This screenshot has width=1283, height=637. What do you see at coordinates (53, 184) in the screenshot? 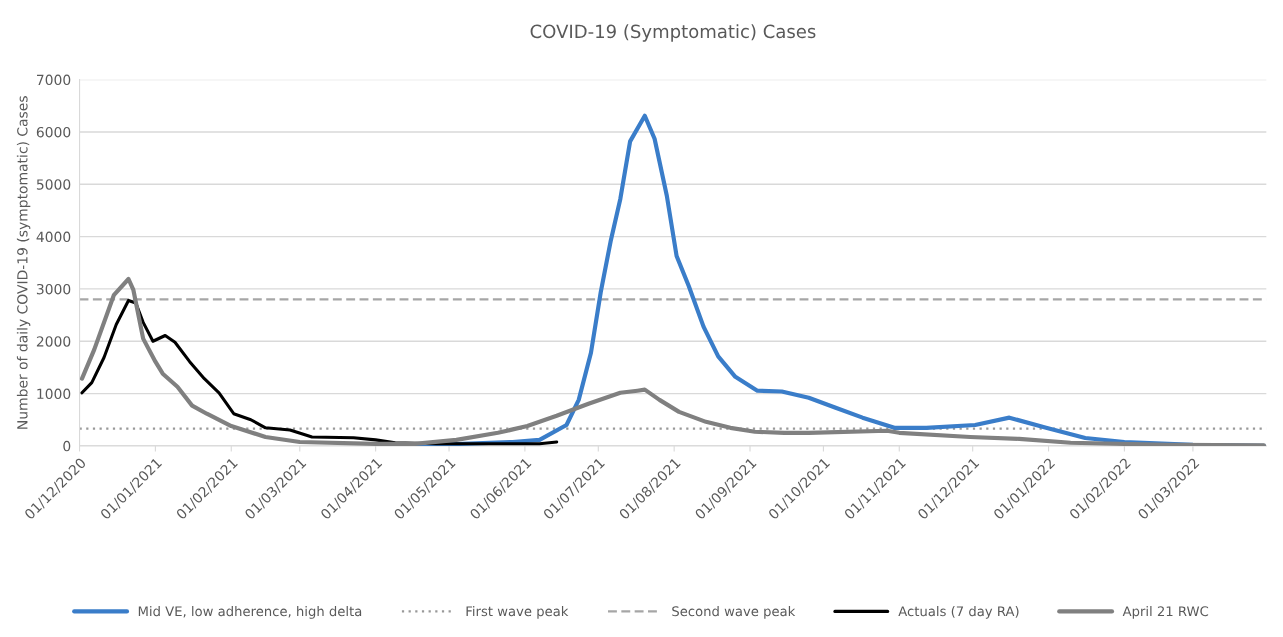
I see `y-tick-label: 5000` at bounding box center [53, 184].